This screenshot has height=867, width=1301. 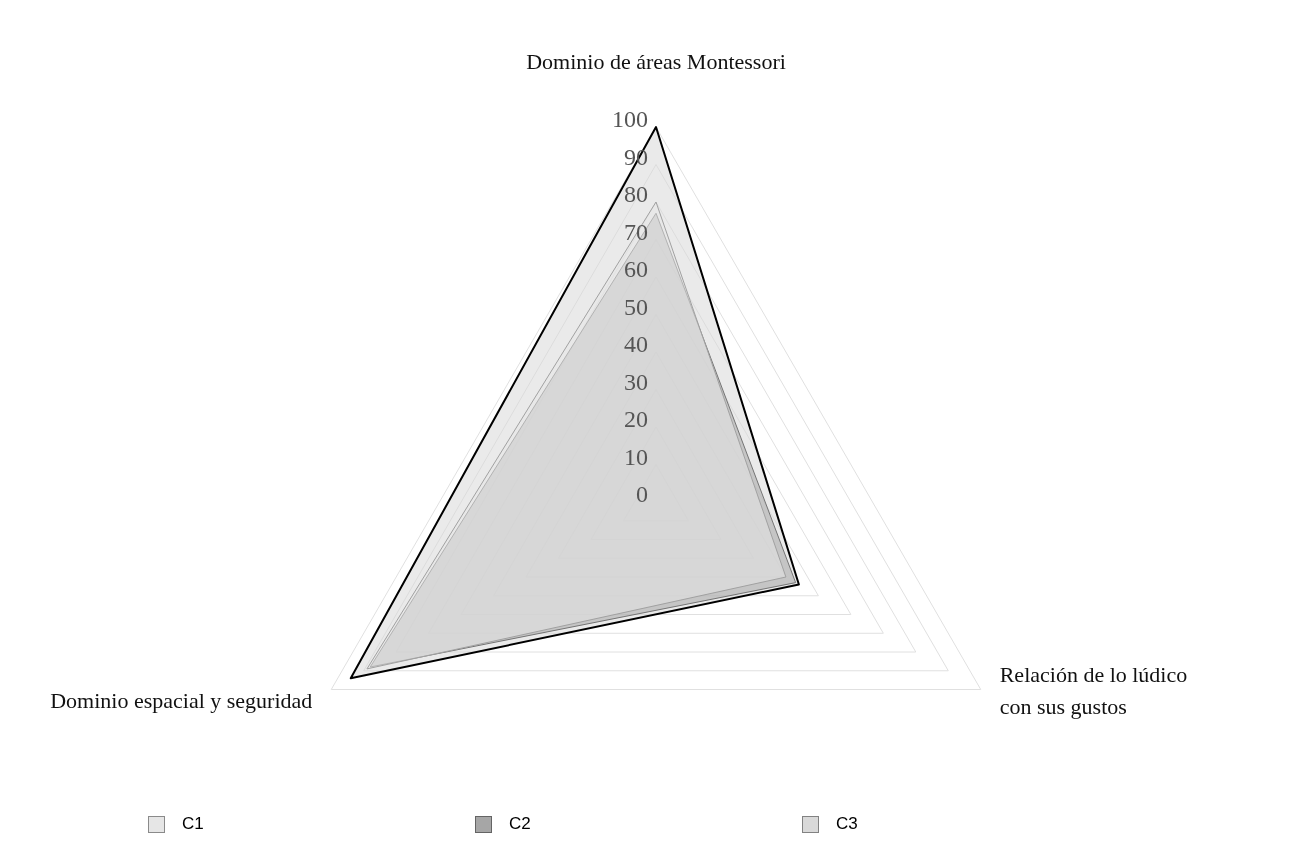 I want to click on y-tick-label: 50, so click(x=636, y=306).